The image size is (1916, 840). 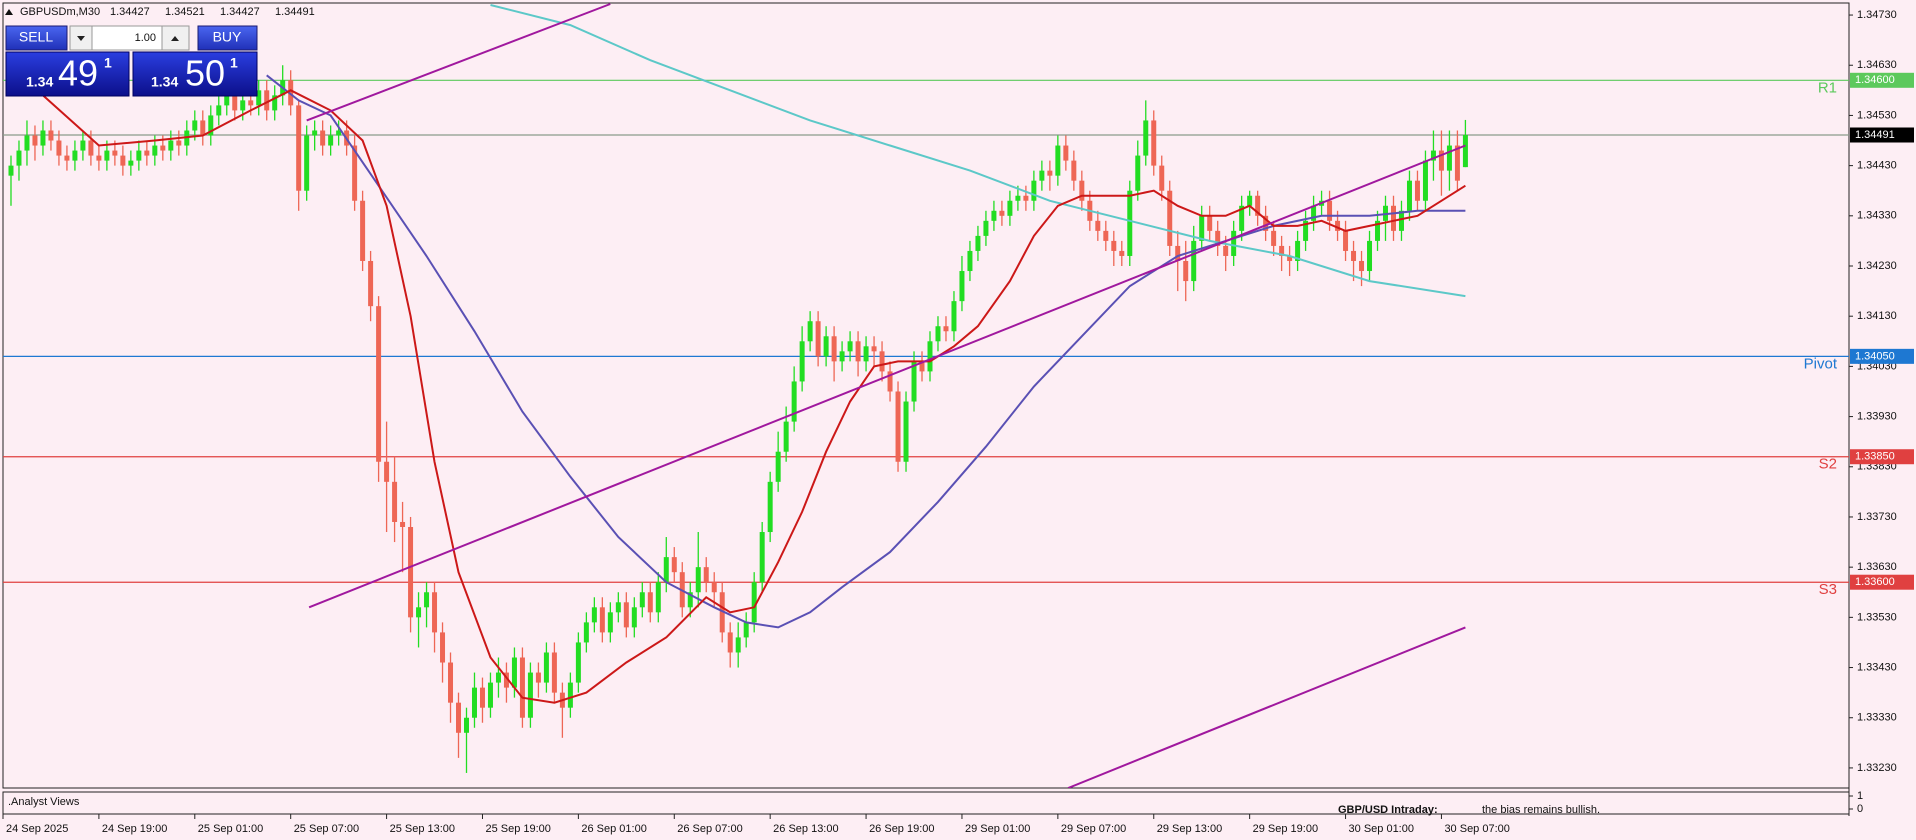 I want to click on x-tick-label: 25 Sep 07:00, so click(x=326, y=829).